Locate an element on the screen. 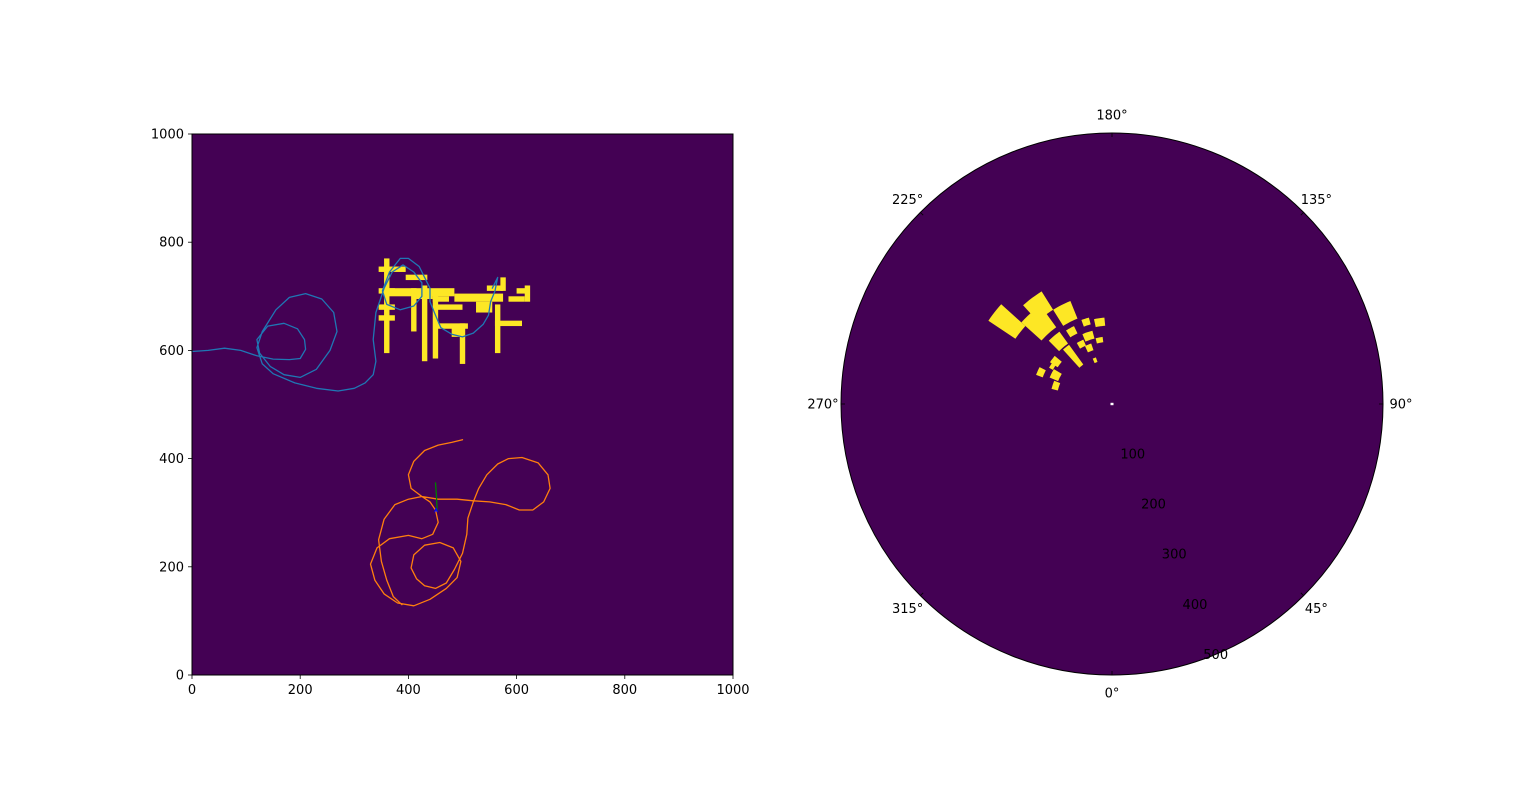 The width and height of the screenshot is (1536, 801). map-y-axis: 0 200 400 600 800 1000 is located at coordinates (171, 406).